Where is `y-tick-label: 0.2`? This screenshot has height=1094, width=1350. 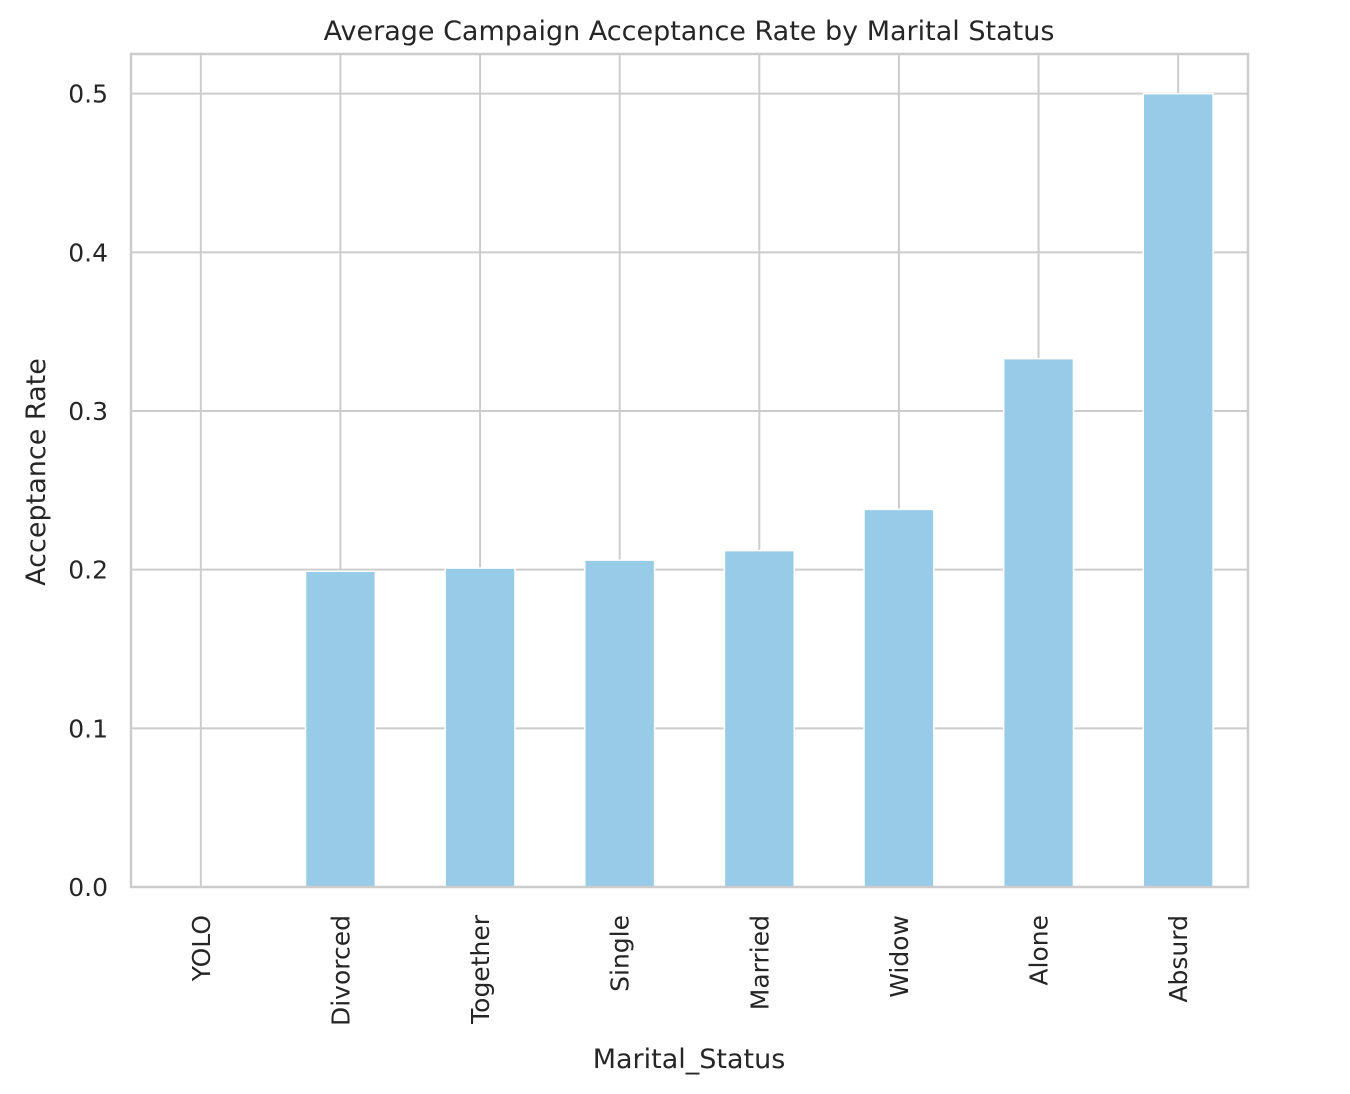 y-tick-label: 0.2 is located at coordinates (88, 570).